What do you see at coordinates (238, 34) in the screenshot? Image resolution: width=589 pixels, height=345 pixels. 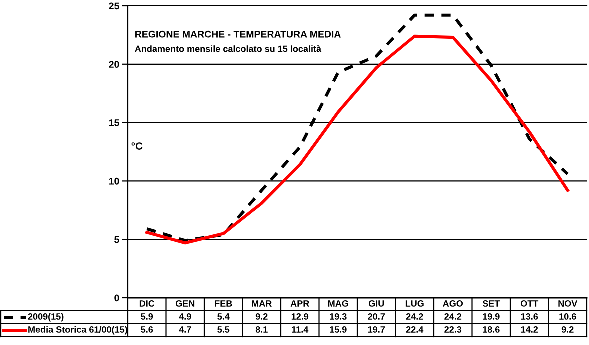 I see `text: REGIONE MARCHE - TEMPERATURA MEDIA` at bounding box center [238, 34].